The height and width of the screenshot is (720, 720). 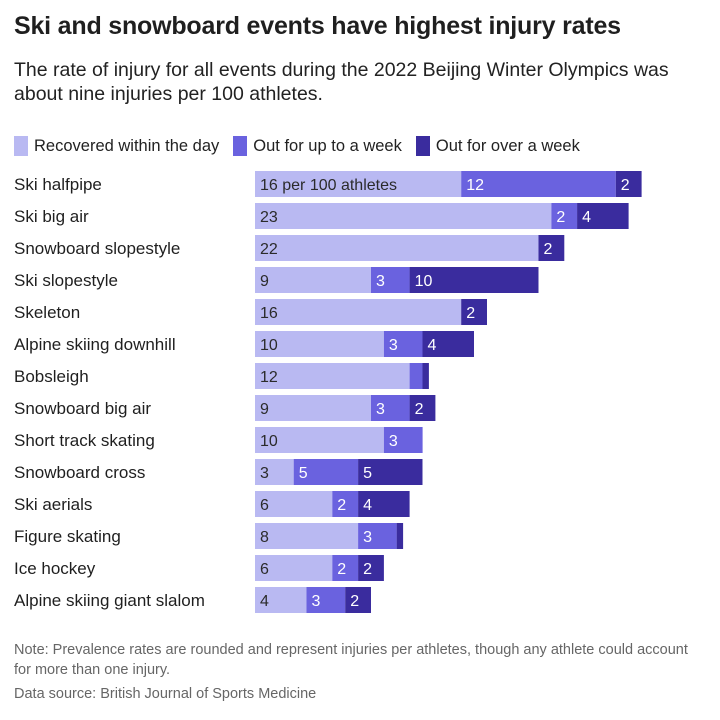 What do you see at coordinates (269, 313) in the screenshot?
I see `data-label: 16` at bounding box center [269, 313].